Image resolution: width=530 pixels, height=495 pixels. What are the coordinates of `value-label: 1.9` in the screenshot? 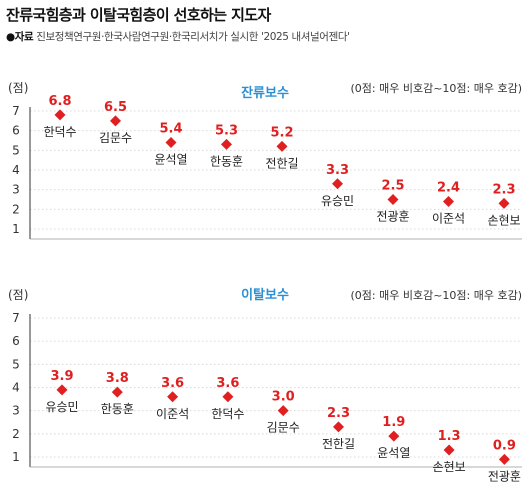 It's located at (393, 422).